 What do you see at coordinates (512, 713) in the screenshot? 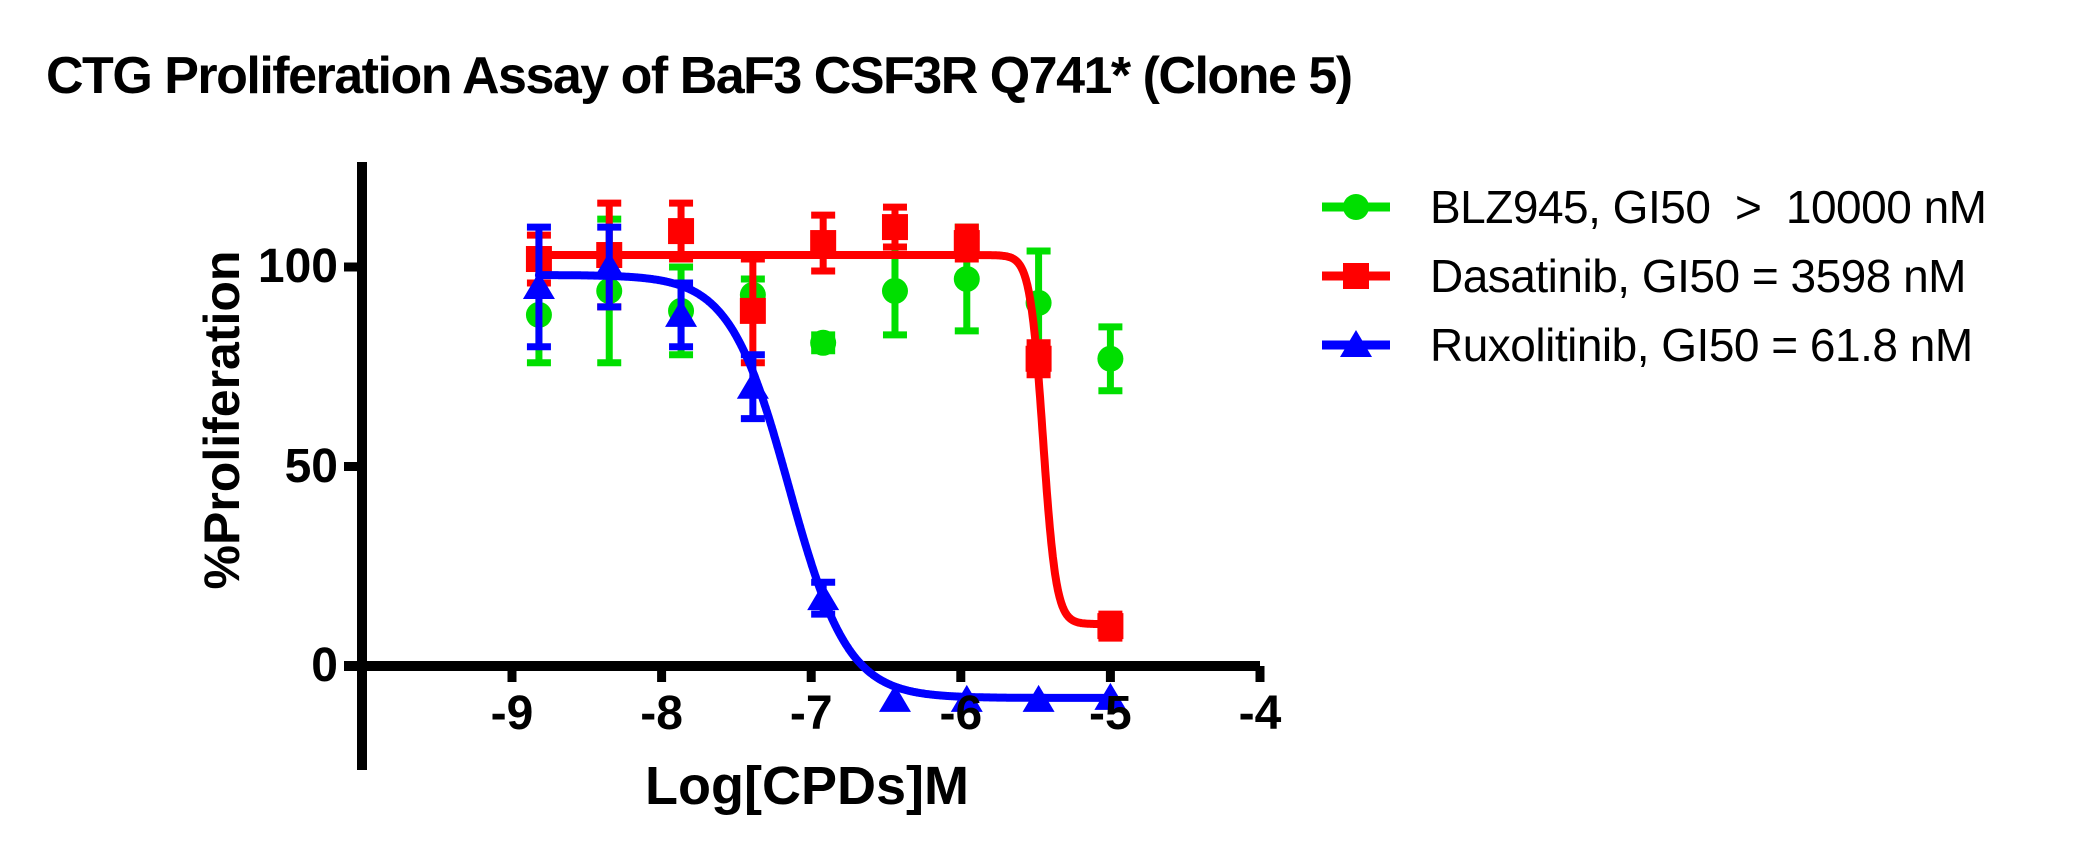
I see `x-tick-label--9: -9` at bounding box center [512, 713].